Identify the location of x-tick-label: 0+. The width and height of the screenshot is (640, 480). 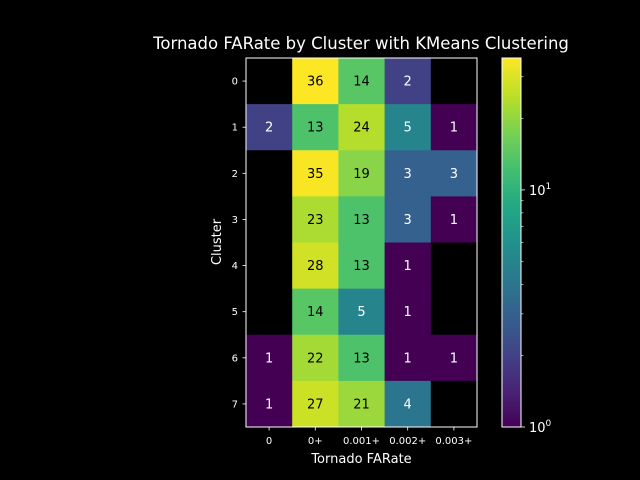
(315, 441).